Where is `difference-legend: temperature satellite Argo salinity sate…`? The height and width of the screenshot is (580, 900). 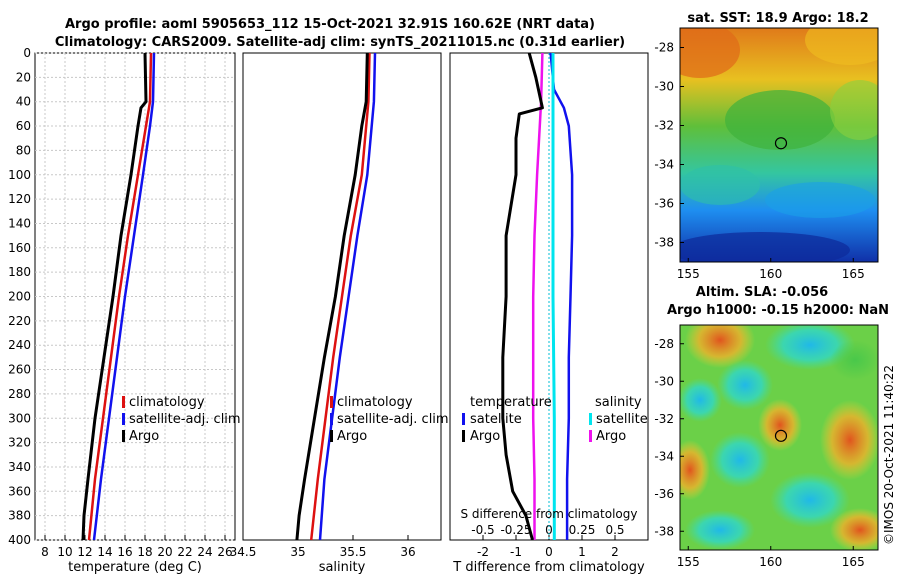
difference-legend: temperature satellite Argo salinity sate… is located at coordinates (555, 419).